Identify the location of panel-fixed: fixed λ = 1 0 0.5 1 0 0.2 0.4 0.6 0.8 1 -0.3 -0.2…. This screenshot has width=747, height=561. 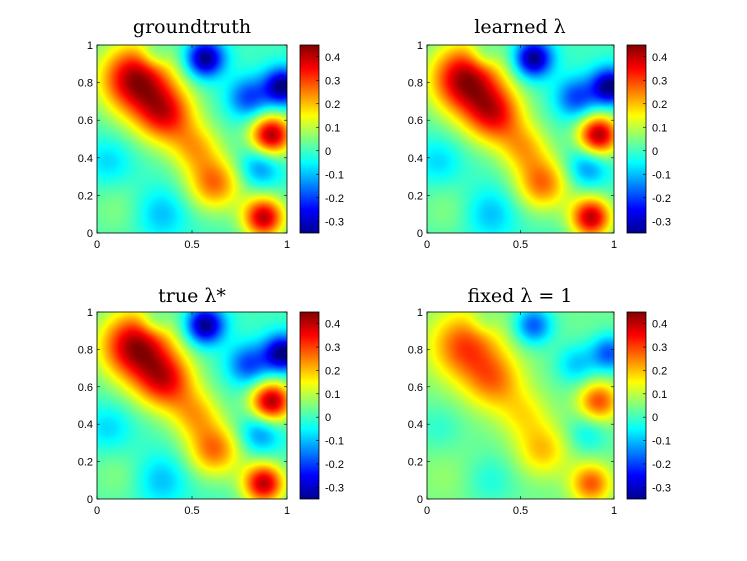
(539, 401).